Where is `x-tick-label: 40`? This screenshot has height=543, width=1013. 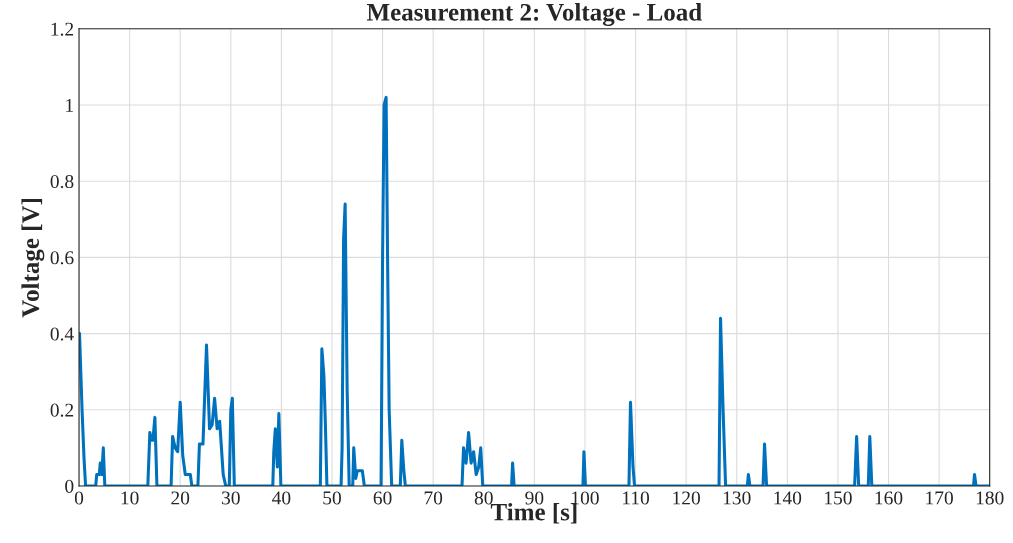 x-tick-label: 40 is located at coordinates (281, 498).